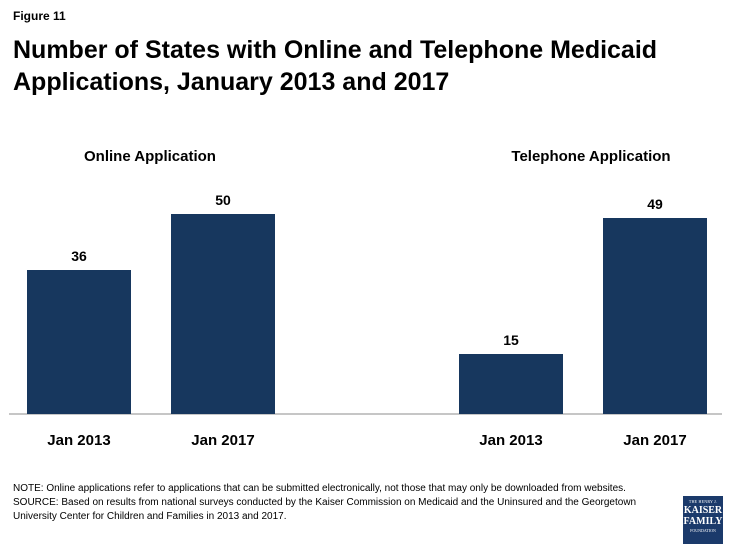  Describe the element at coordinates (150, 156) in the screenshot. I see `panel-title-0: Online Application` at that location.